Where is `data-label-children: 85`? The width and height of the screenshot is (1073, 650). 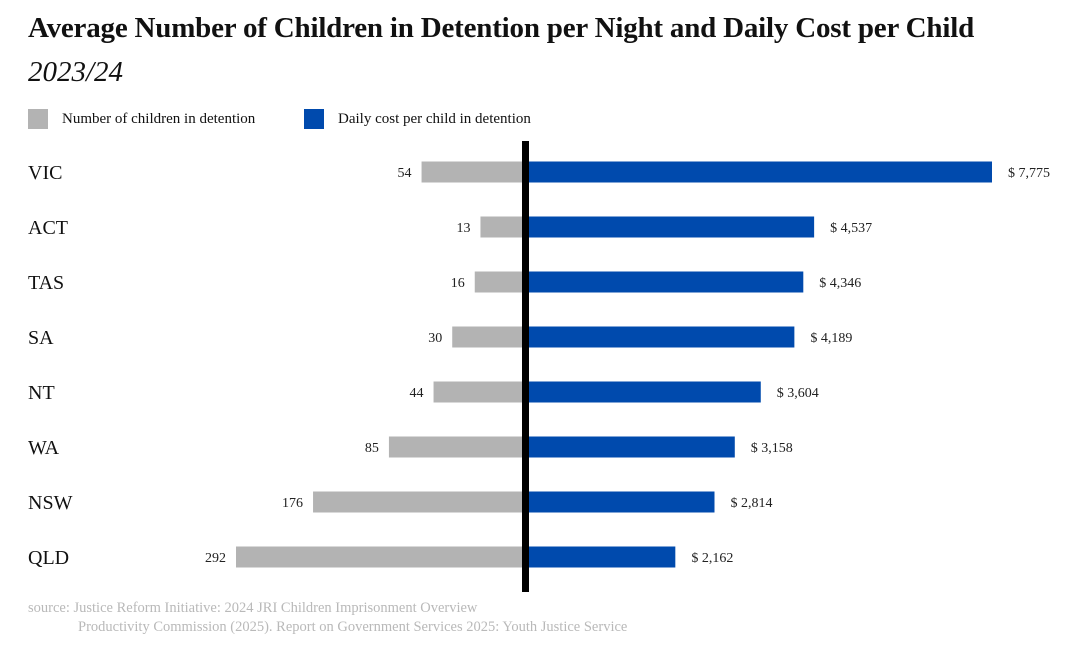 data-label-children: 85 is located at coordinates (372, 448).